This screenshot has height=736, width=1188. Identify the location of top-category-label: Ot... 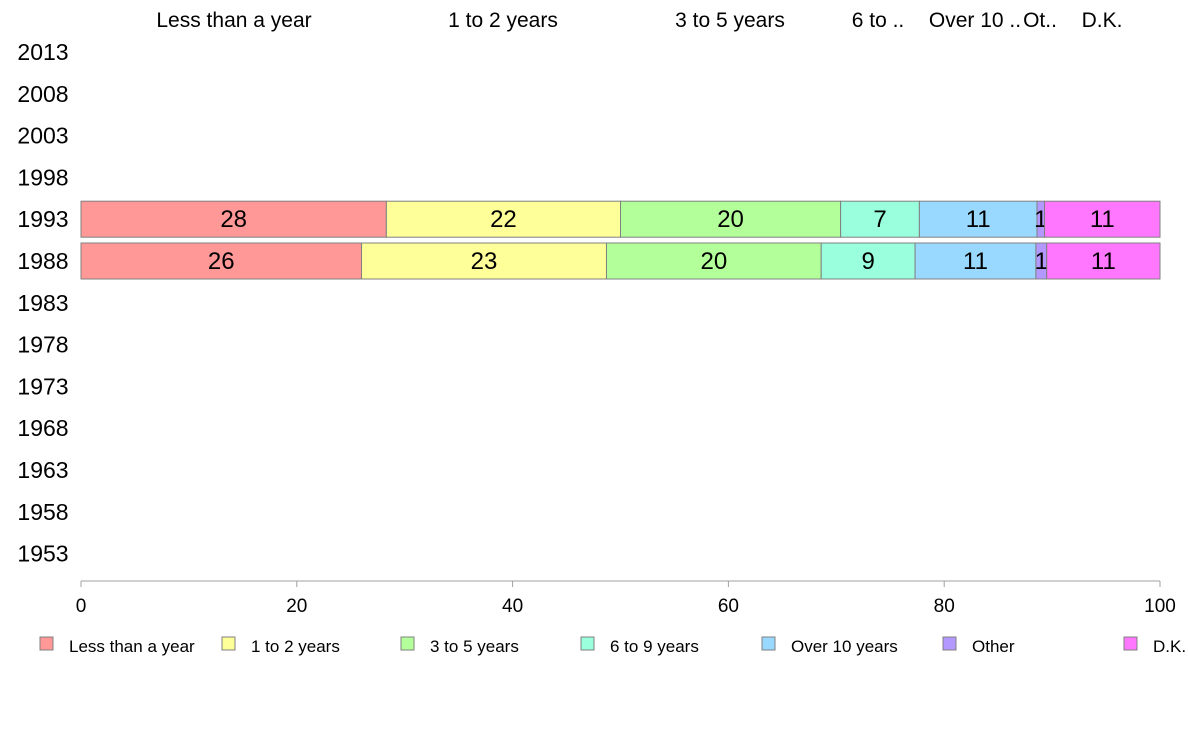
(1040, 20).